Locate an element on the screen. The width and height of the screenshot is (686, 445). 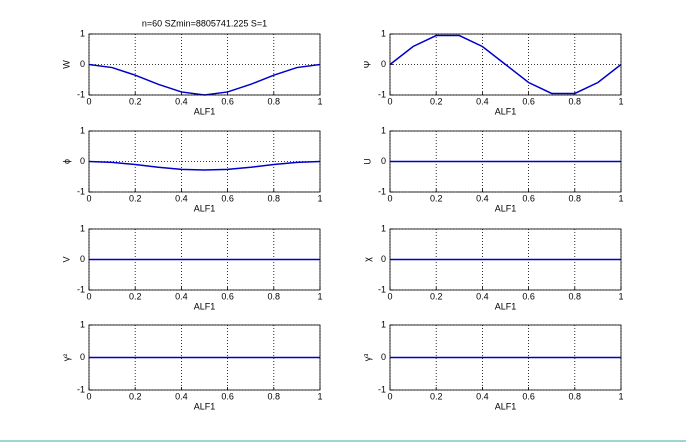
y-axis-label: V is located at coordinates (66, 259).